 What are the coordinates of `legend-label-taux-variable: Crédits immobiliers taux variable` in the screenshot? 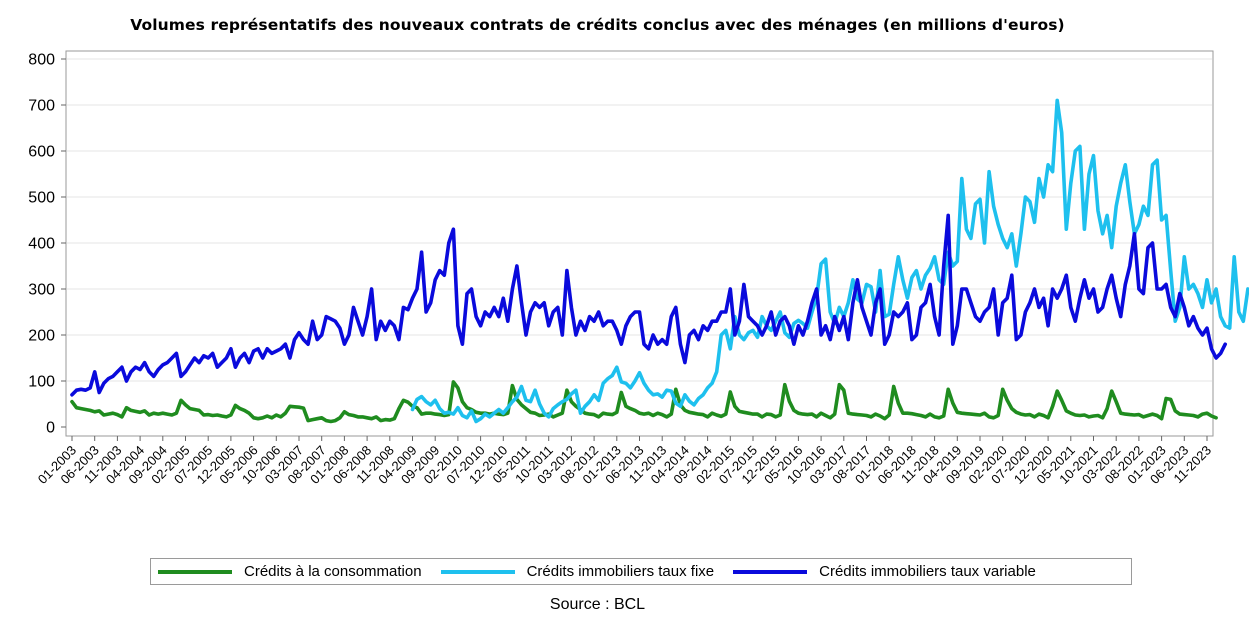 It's located at (927, 571).